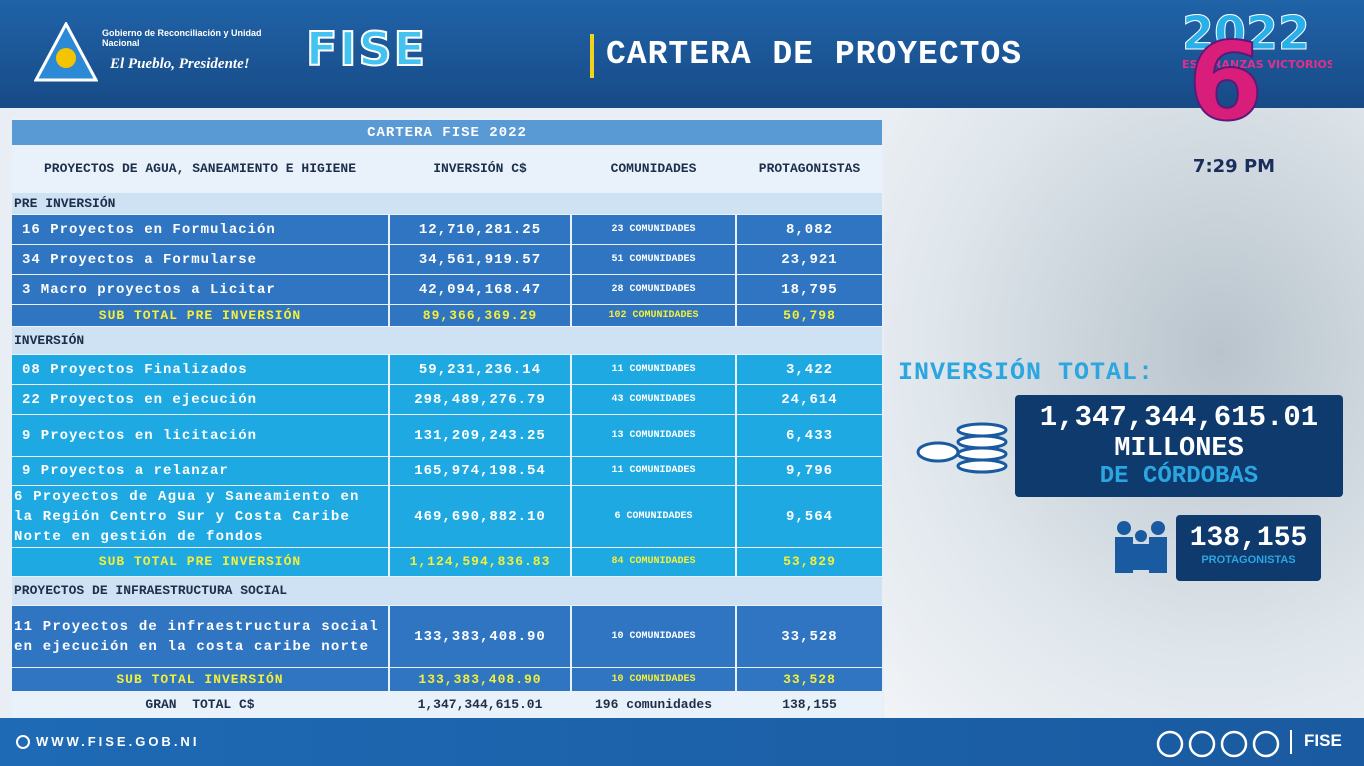 Image resolution: width=1364 pixels, height=766 pixels. Describe the element at coordinates (180, 64) in the screenshot. I see `slogan: El Pueblo, Presidente!` at that location.